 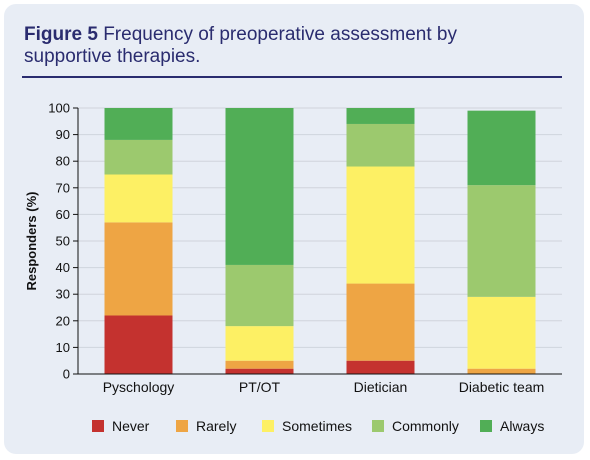 I want to click on title-divider, so click(x=292, y=77).